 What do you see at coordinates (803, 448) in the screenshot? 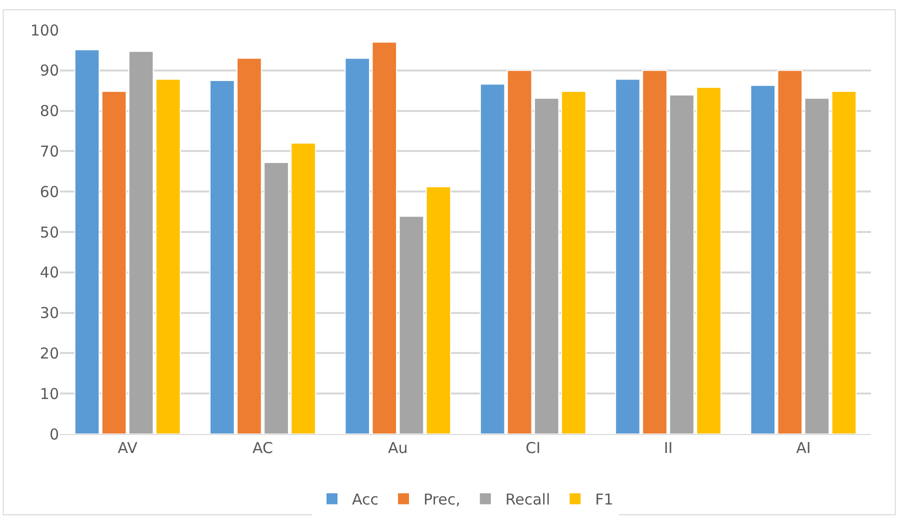
I see `x-tick-label: AI` at bounding box center [803, 448].